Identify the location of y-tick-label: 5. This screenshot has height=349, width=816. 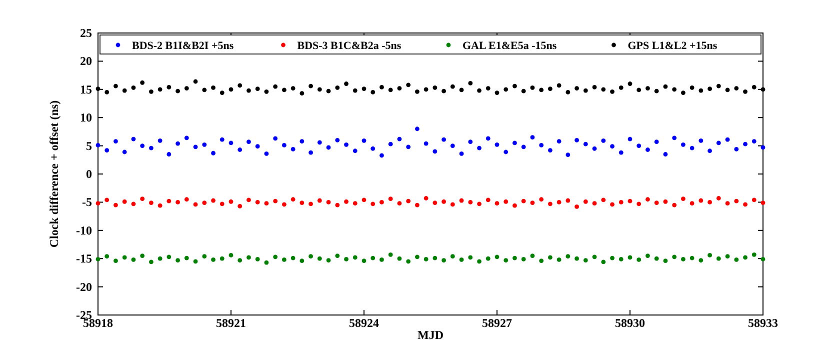
(89, 145).